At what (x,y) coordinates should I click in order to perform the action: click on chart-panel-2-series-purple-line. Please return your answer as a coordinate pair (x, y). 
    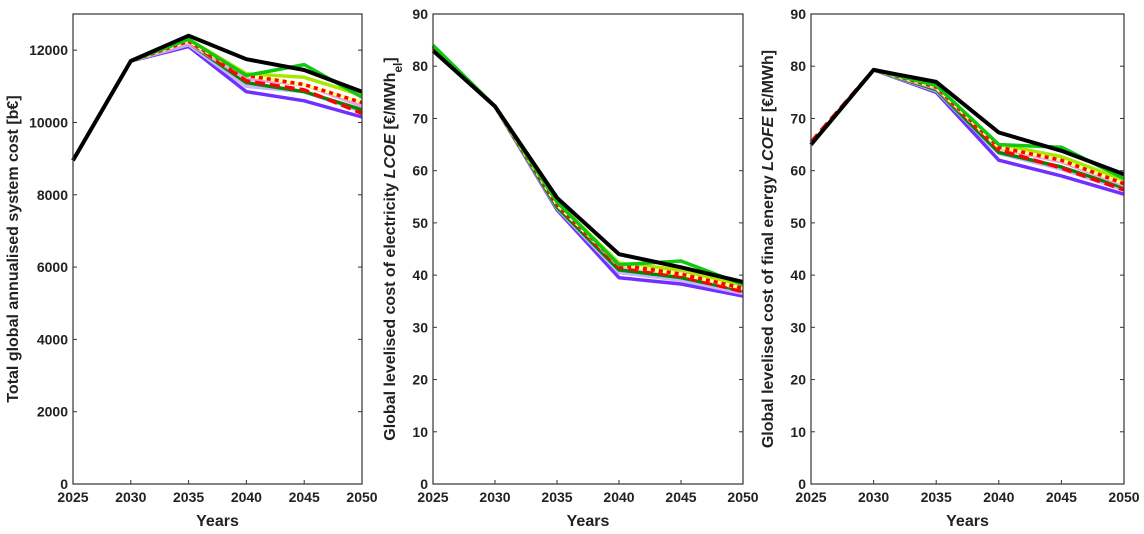
    Looking at the image, I should click on (587, 172).